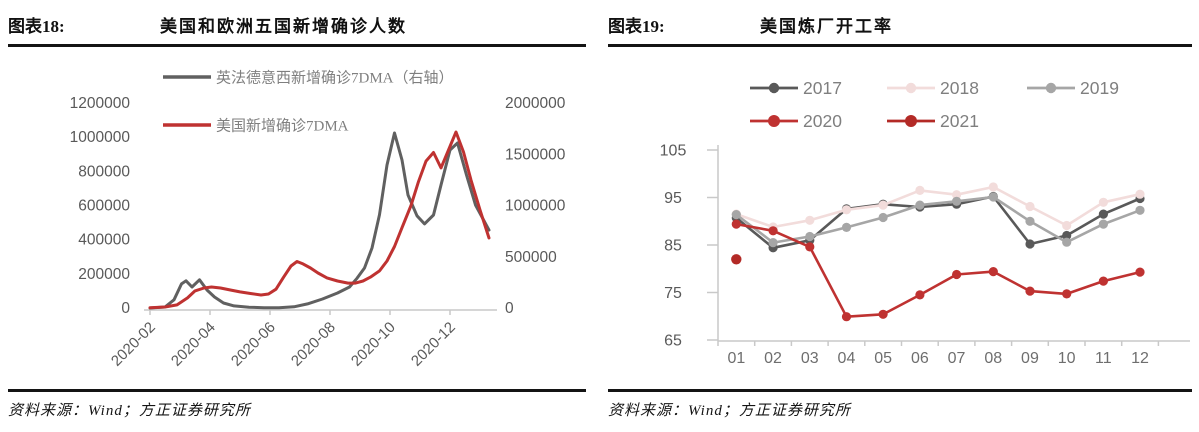 The height and width of the screenshot is (432, 1199). What do you see at coordinates (636, 26) in the screenshot?
I see `figure19-label: 图表19:` at bounding box center [636, 26].